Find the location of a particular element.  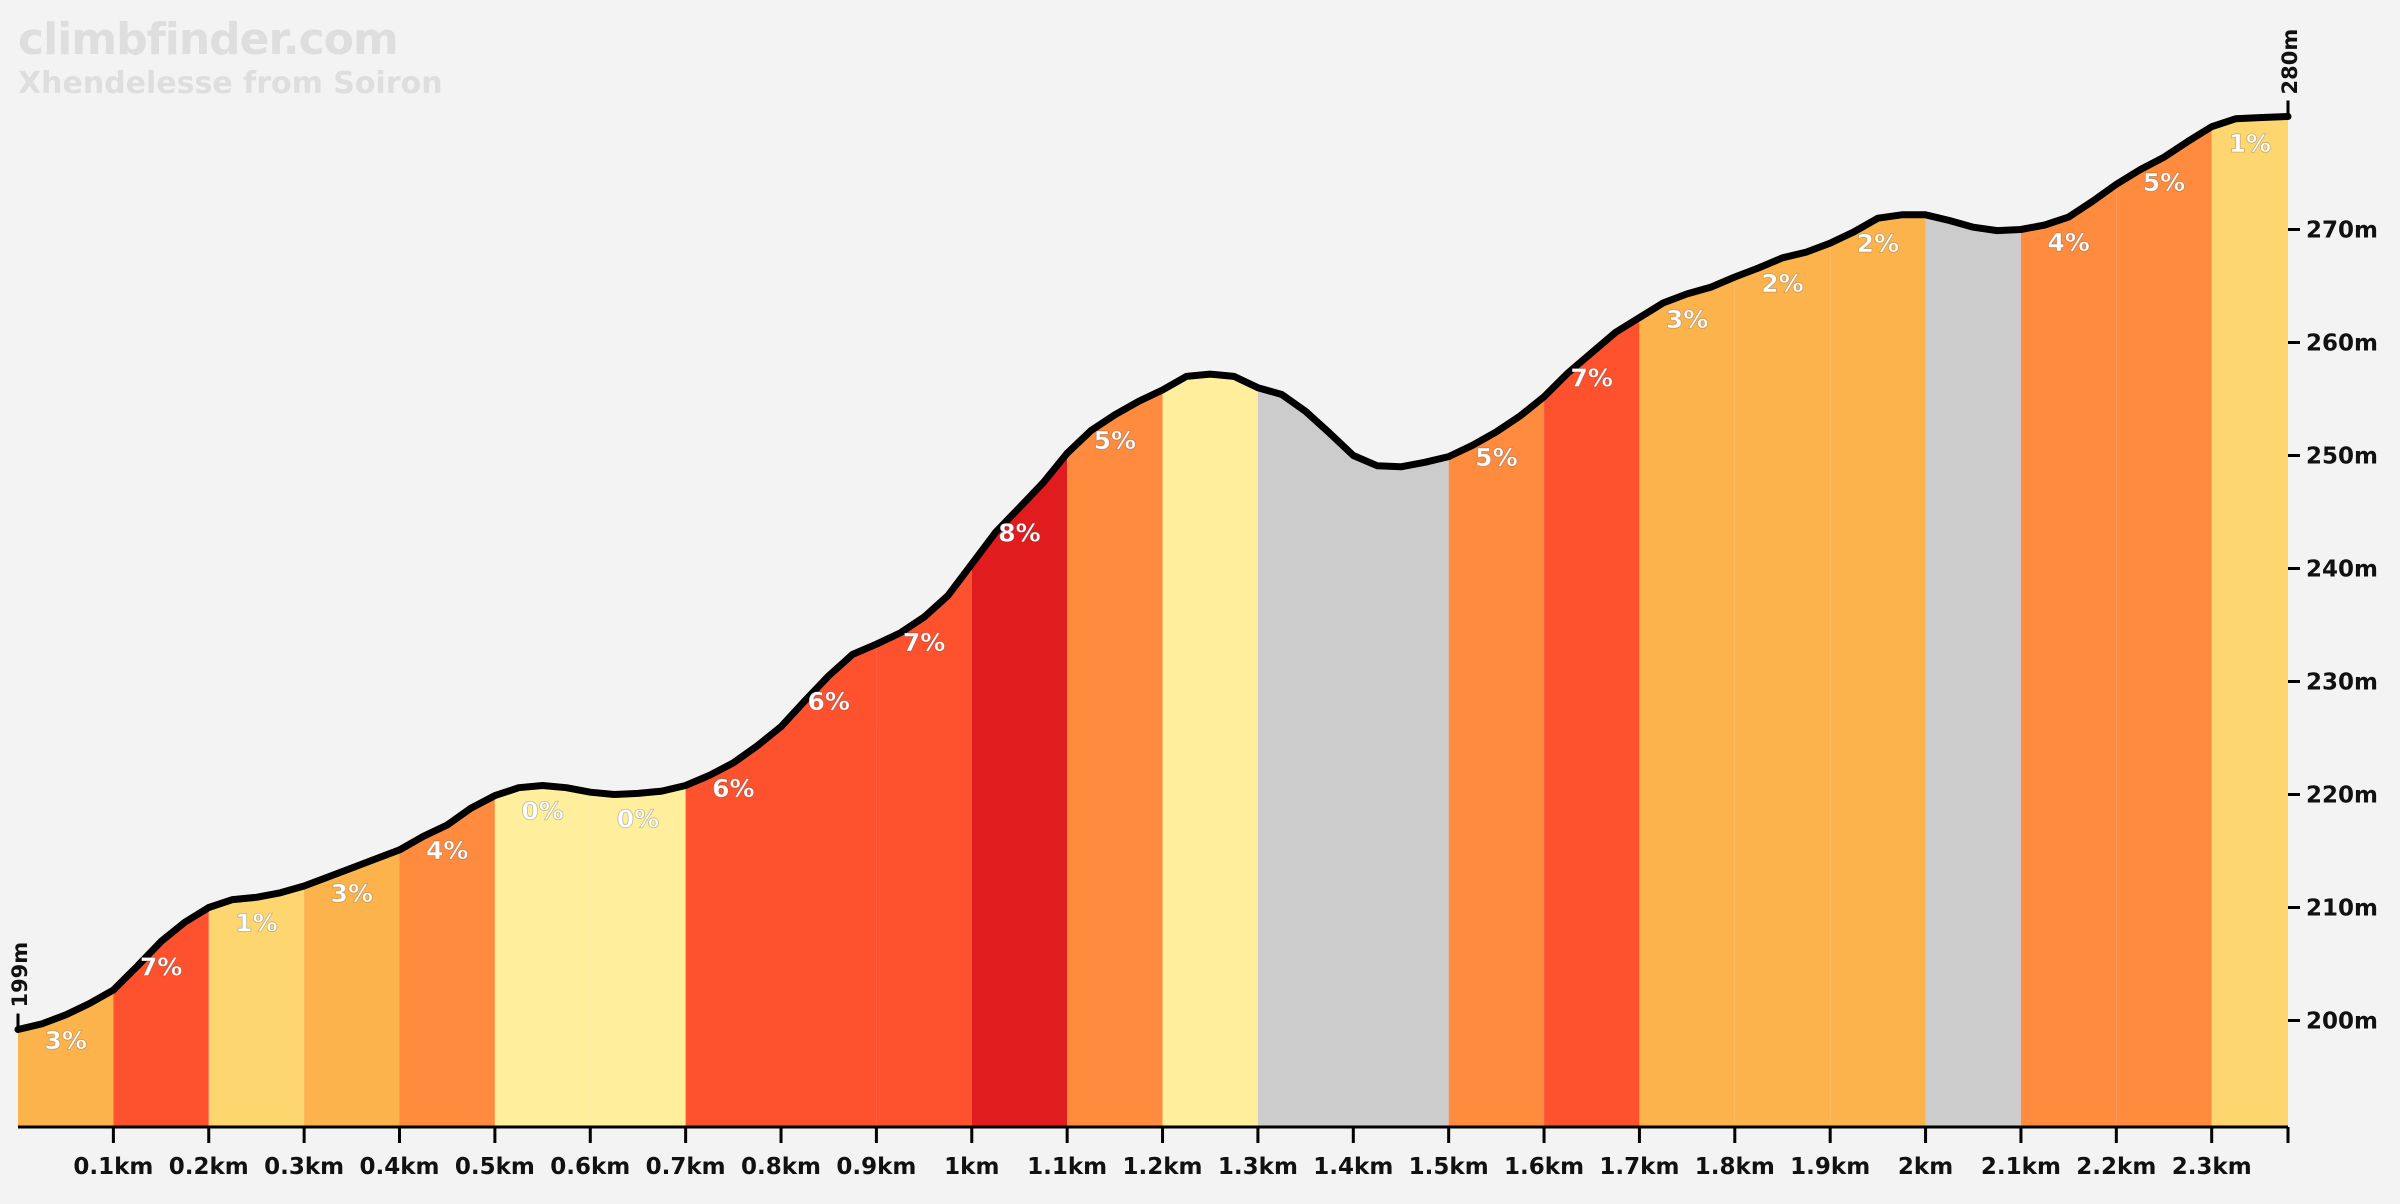

grade-label-4: 3% is located at coordinates (352, 893).